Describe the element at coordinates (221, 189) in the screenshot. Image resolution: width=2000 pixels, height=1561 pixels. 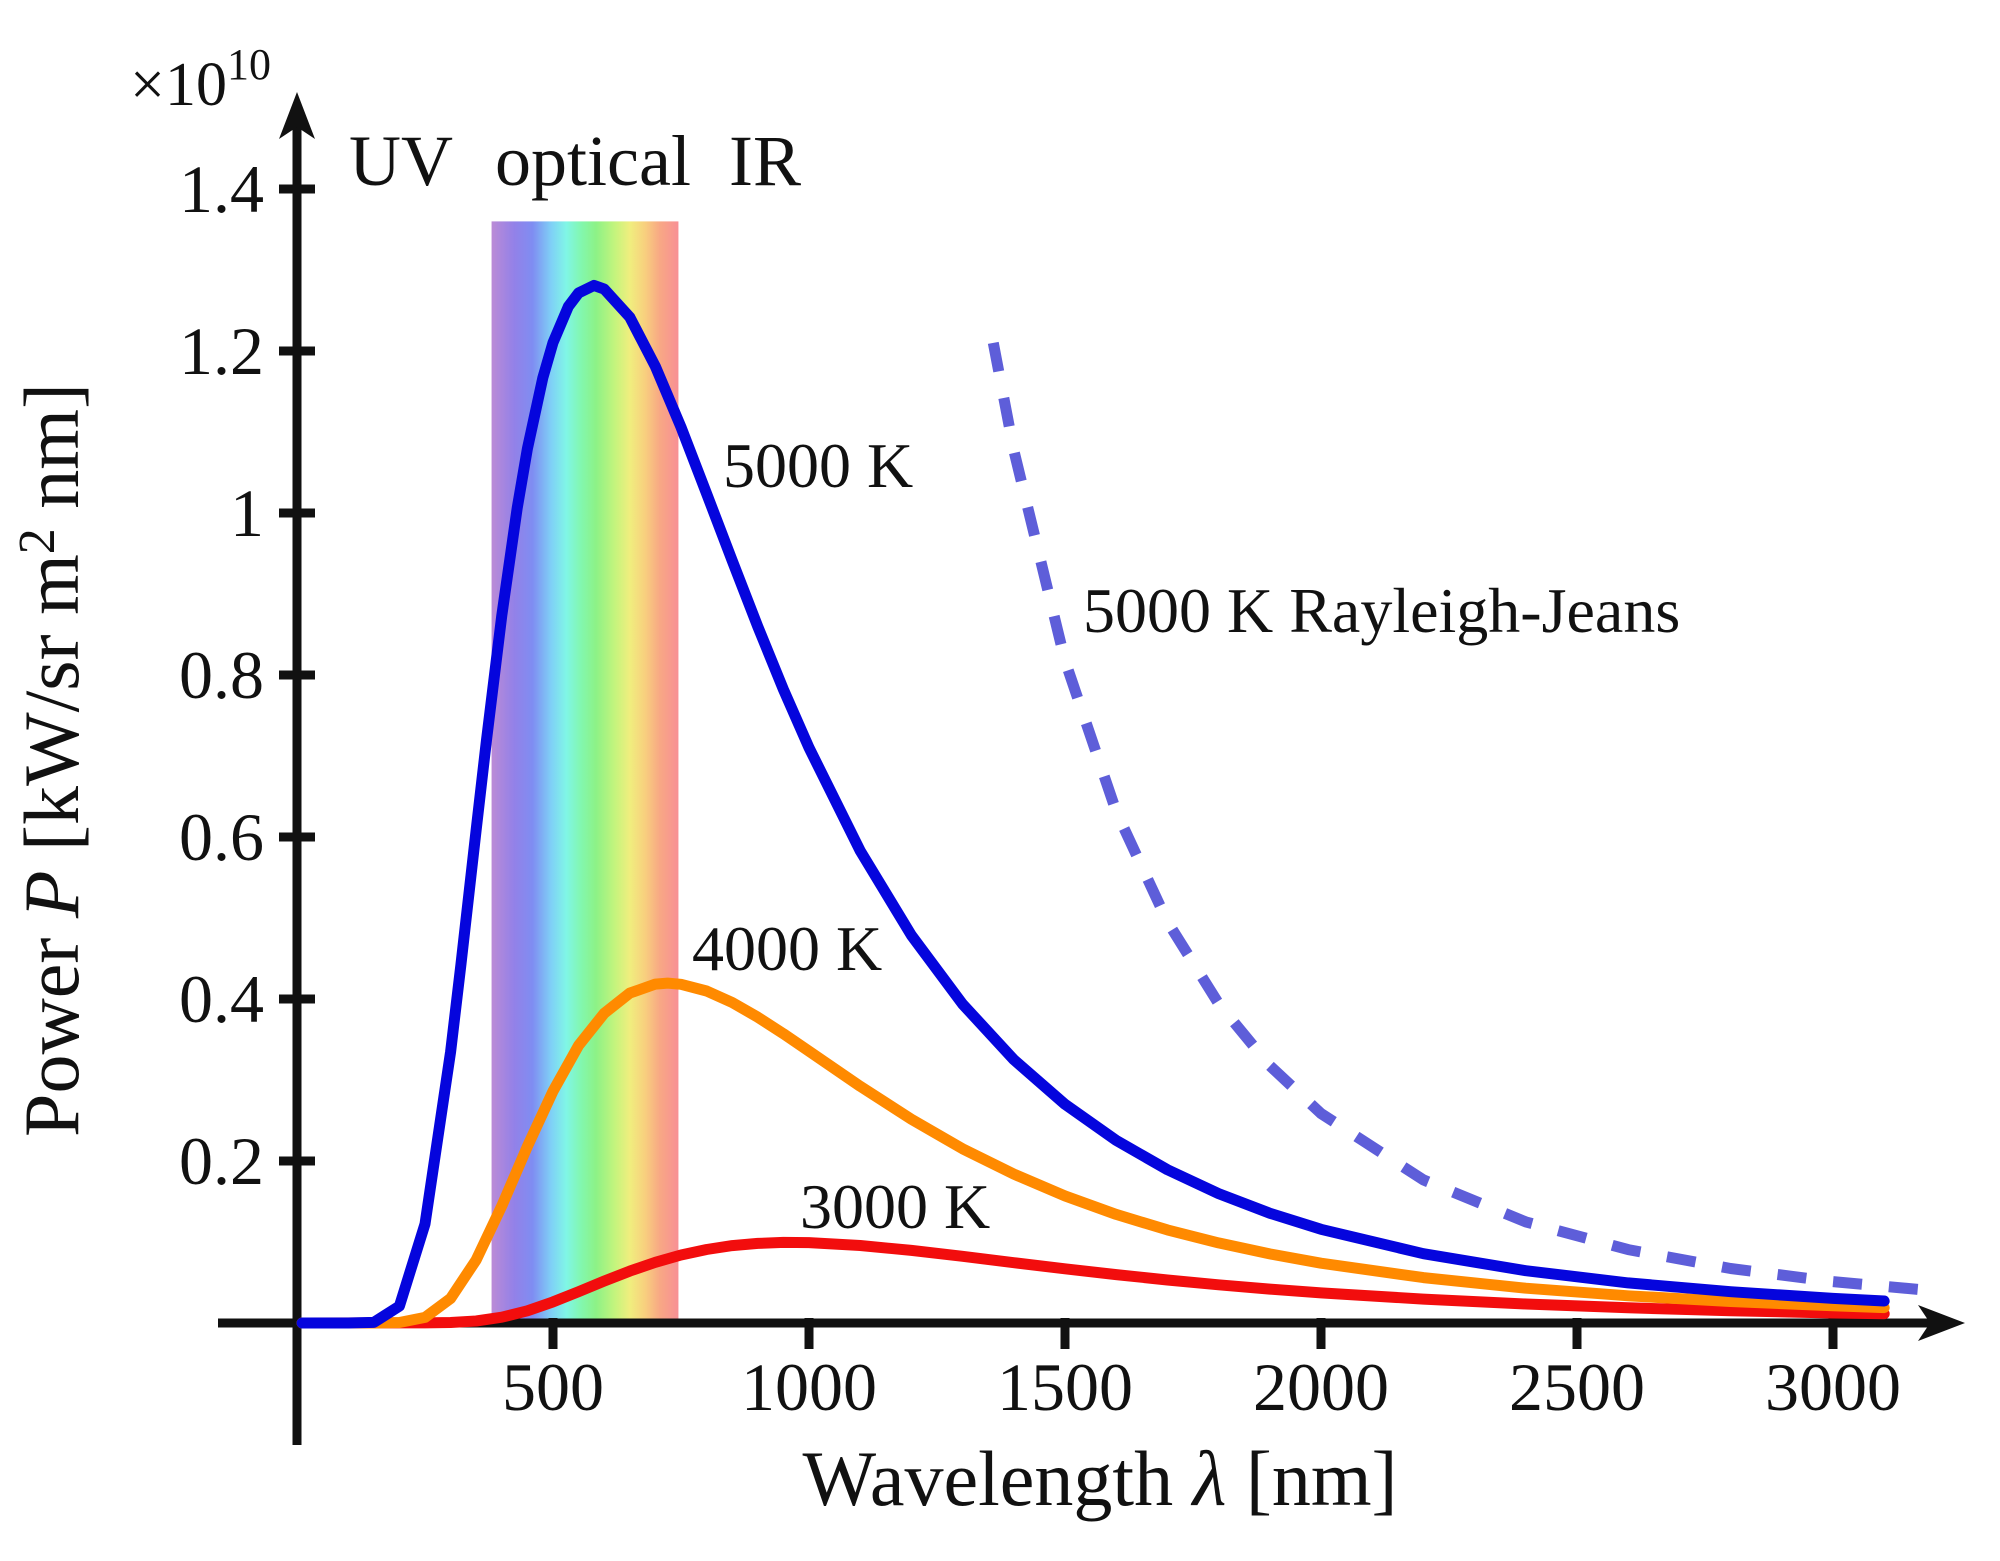
I see `y-tick-label: 1.4` at that location.